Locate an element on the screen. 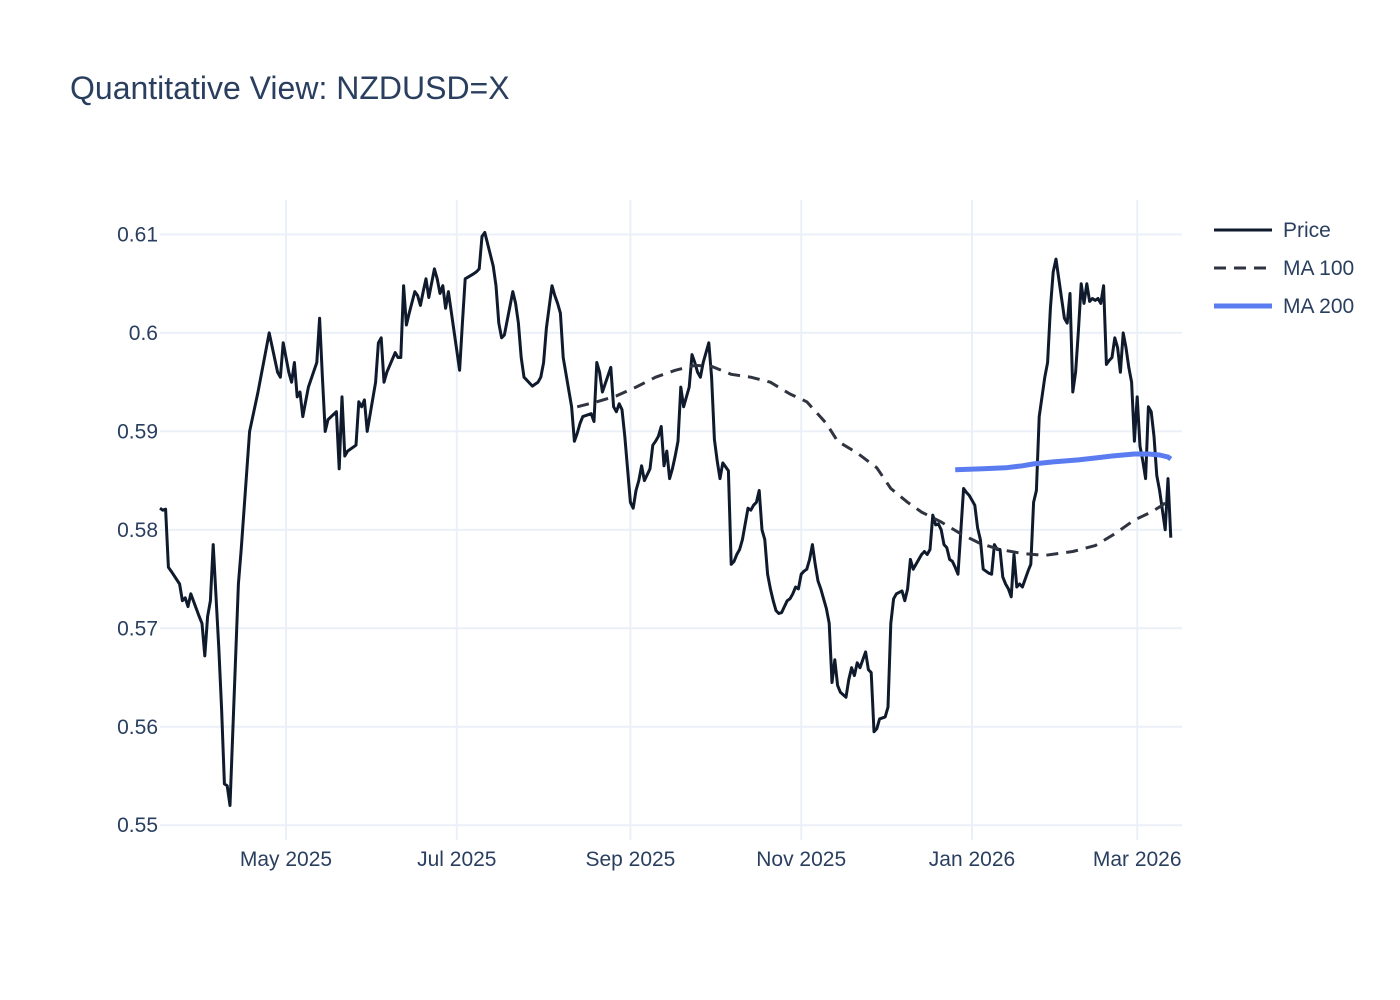 Image resolution: width=1400 pixels, height=1000 pixels. legend-item-ma-100: MA 100 is located at coordinates (1284, 268).